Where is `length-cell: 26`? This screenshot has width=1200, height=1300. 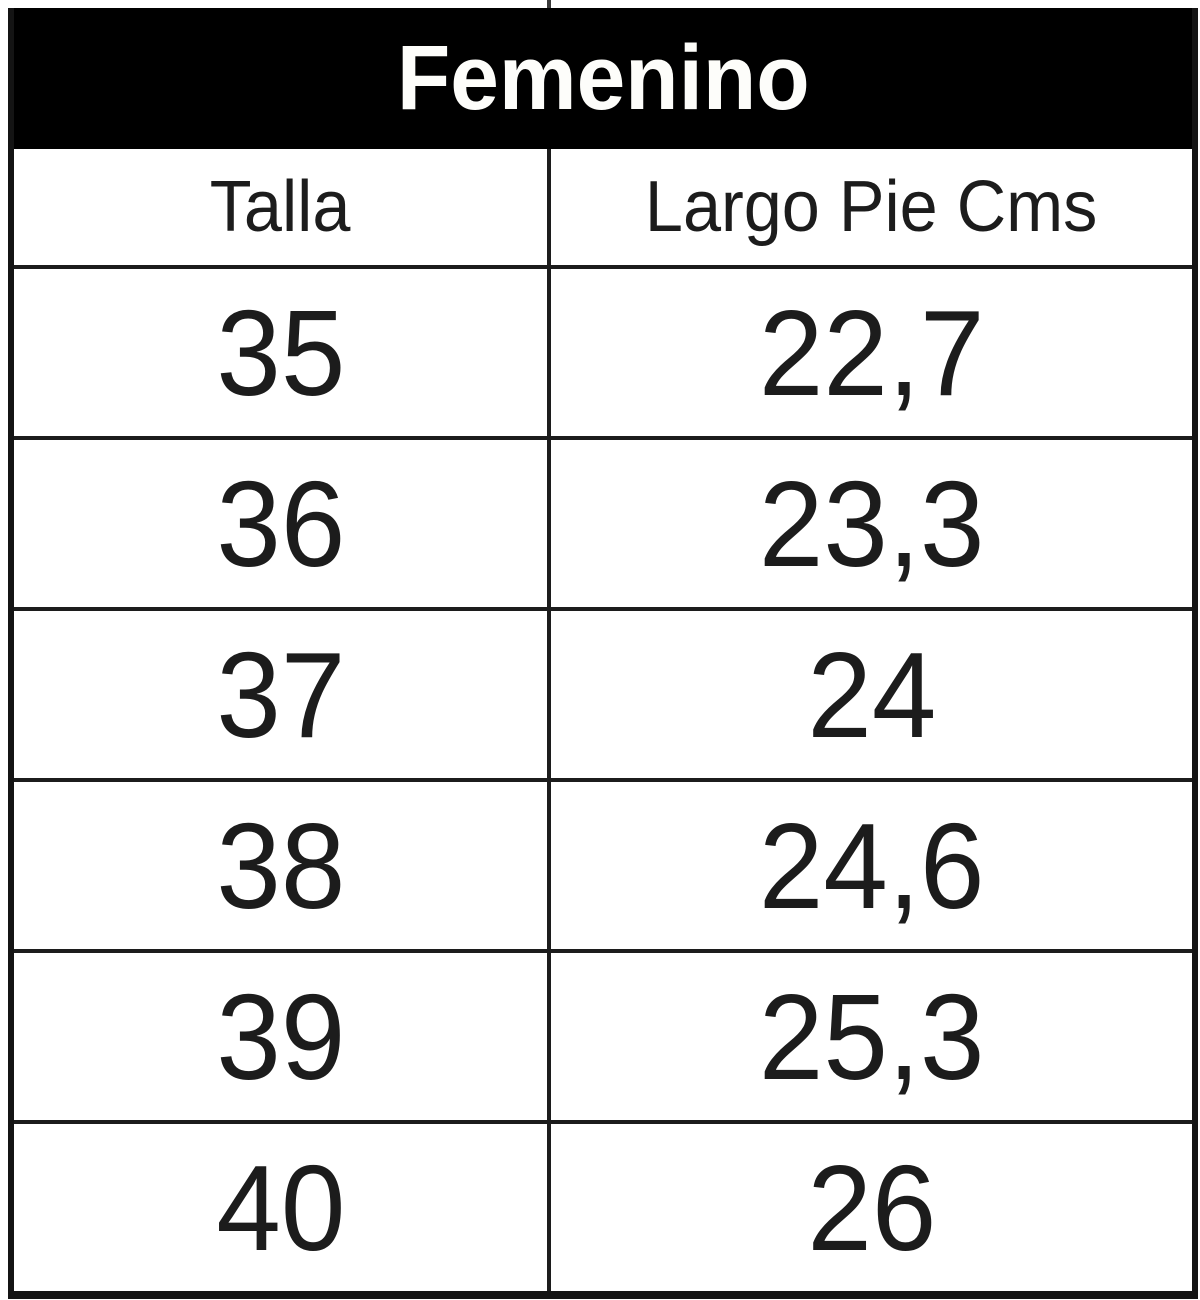 length-cell: 26 is located at coordinates (871, 1207).